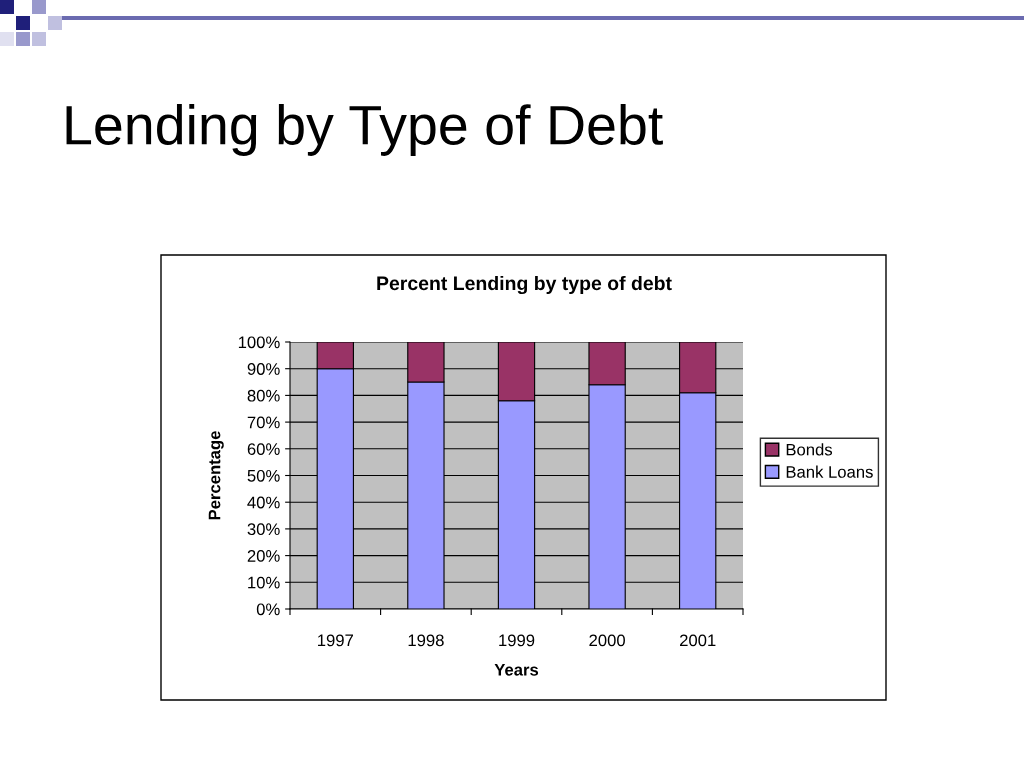  I want to click on y-tick-label: 100%, so click(259, 342).